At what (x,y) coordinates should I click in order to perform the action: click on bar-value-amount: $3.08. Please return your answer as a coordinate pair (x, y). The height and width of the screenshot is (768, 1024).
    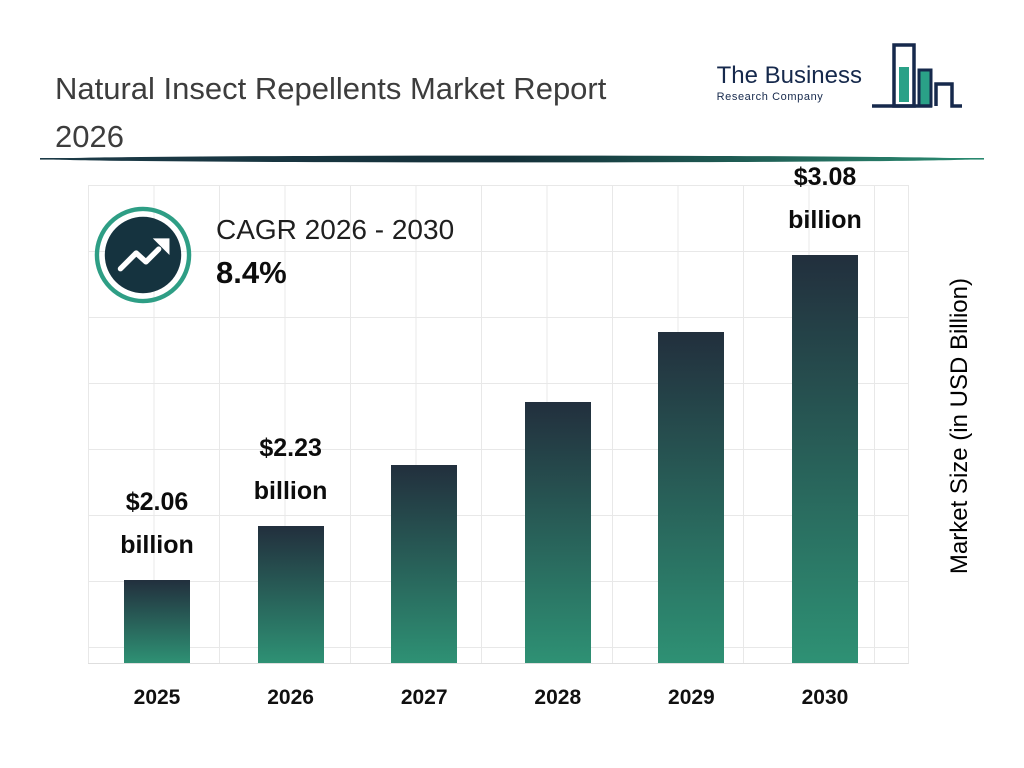
    Looking at the image, I should click on (825, 176).